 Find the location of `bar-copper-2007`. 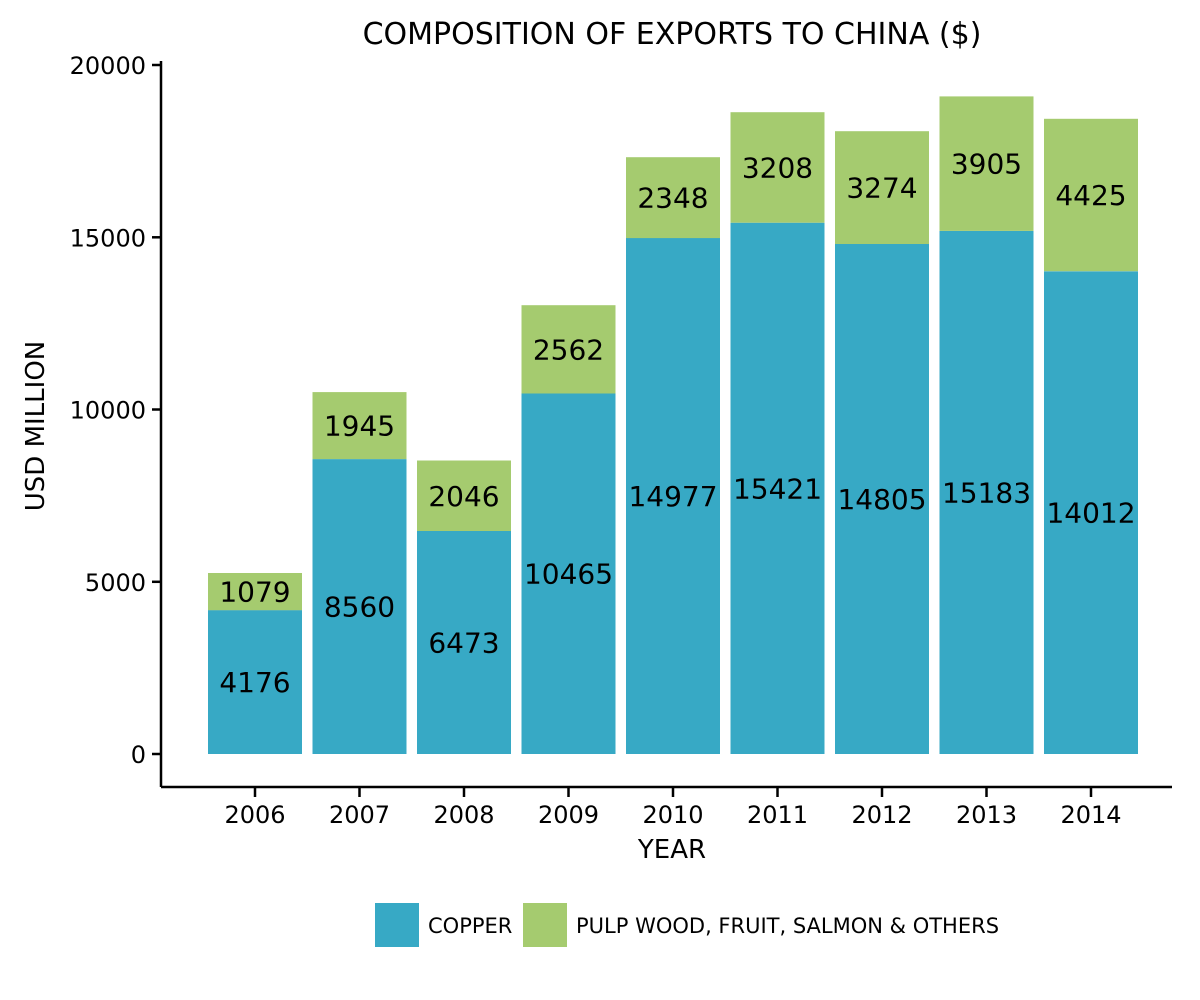

bar-copper-2007 is located at coordinates (359, 606).